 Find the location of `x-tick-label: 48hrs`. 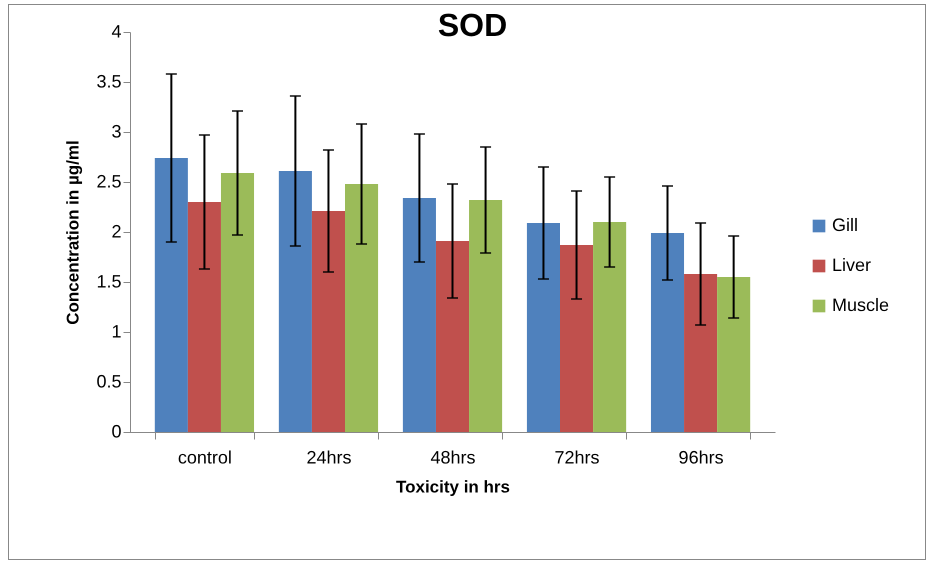

x-tick-label: 48hrs is located at coordinates (453, 458).